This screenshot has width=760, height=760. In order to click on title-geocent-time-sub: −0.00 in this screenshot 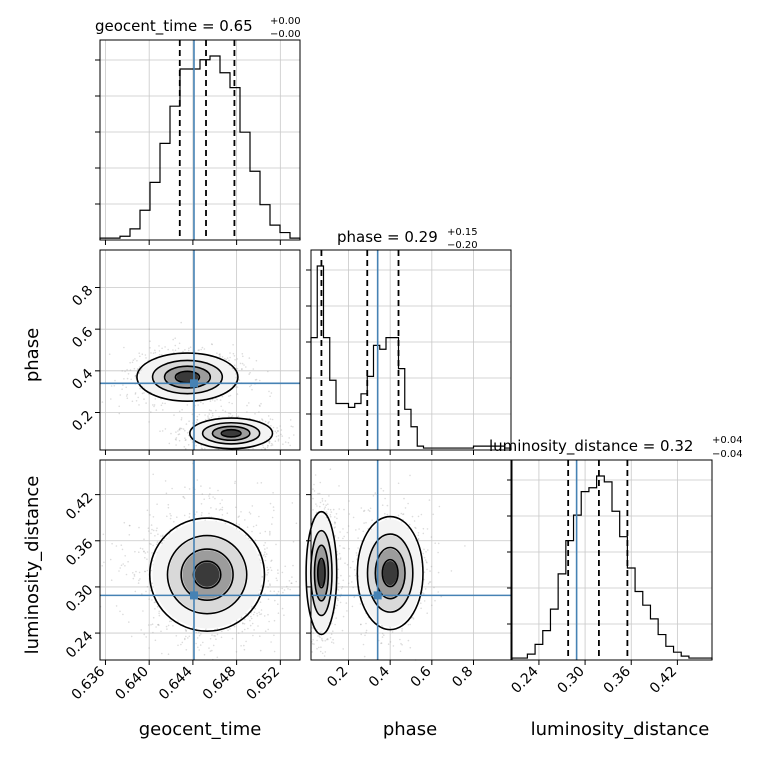, I will do `click(285, 34)`.